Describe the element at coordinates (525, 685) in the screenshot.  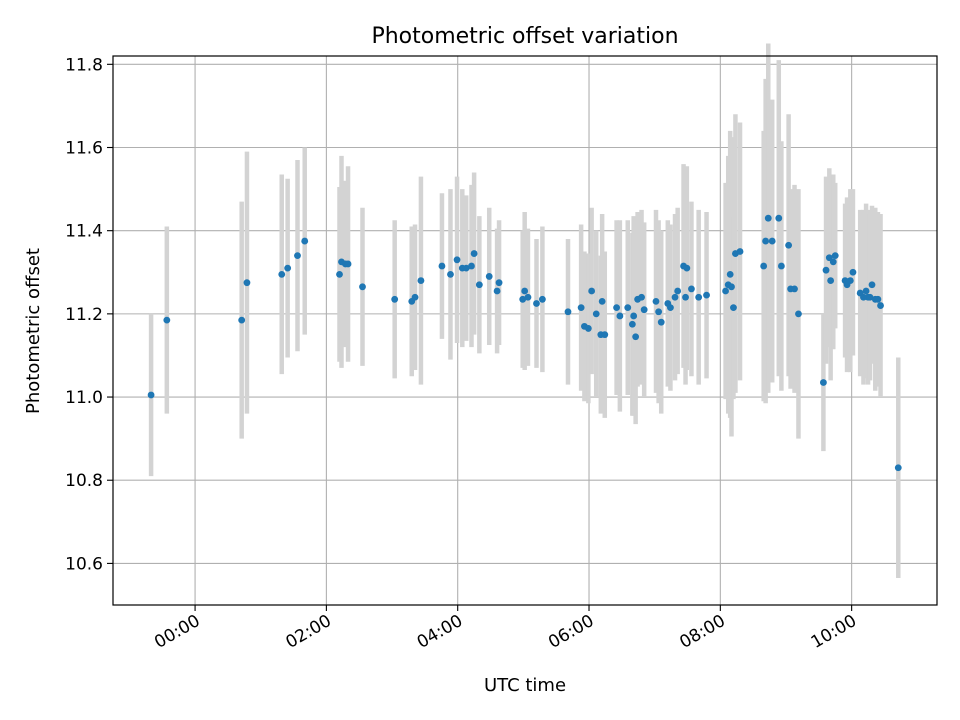
I see `x-axis-label: UTC time` at that location.